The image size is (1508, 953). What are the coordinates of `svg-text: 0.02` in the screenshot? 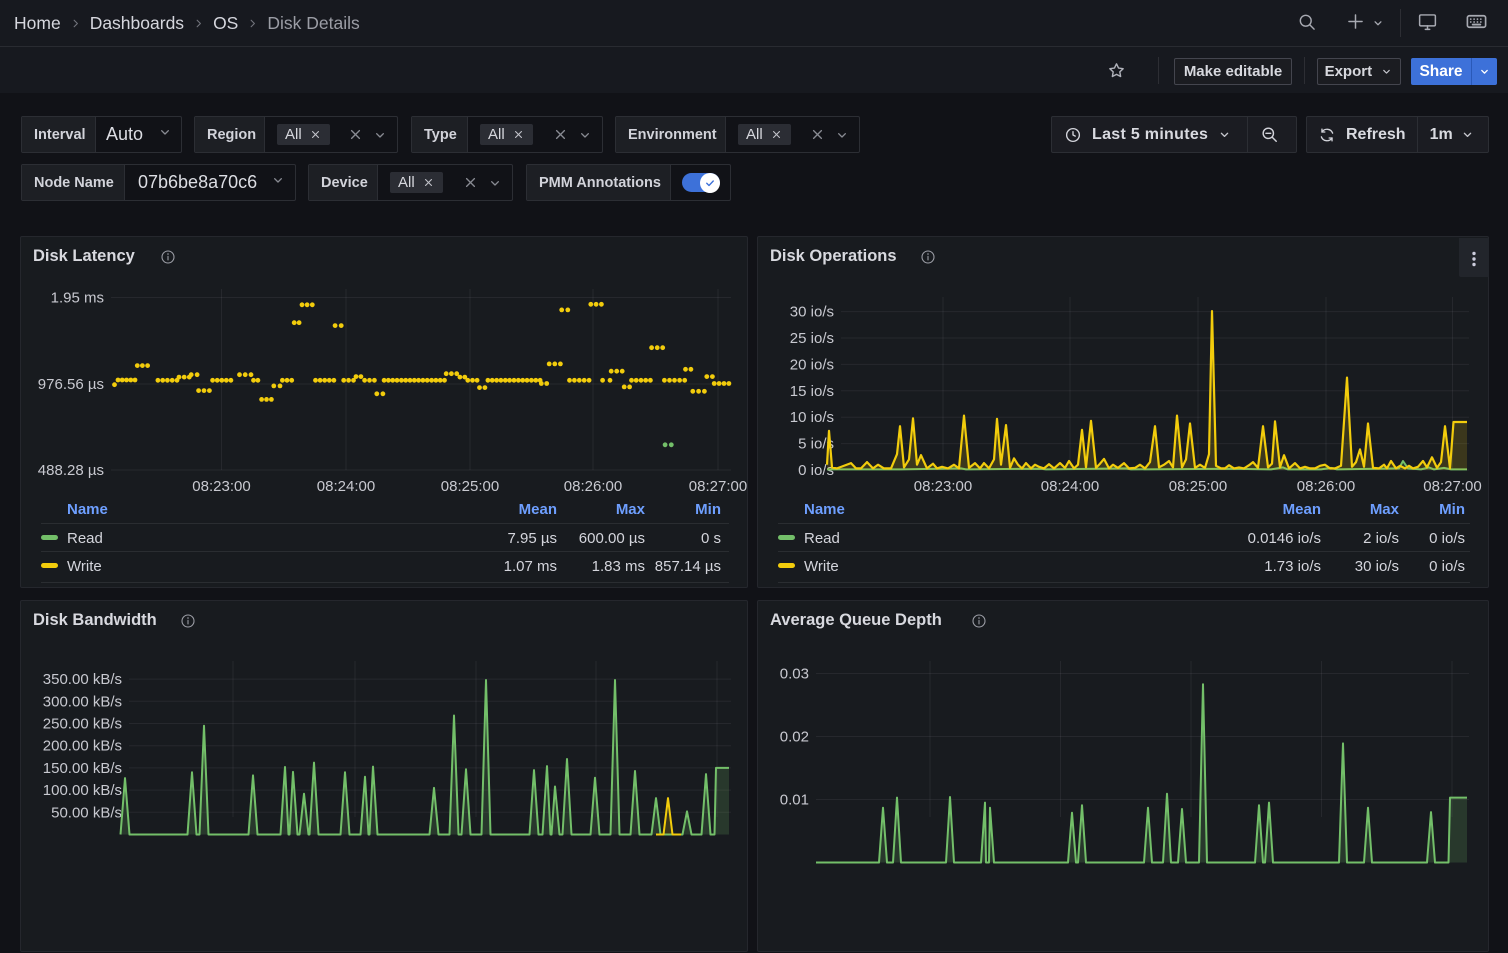 It's located at (794, 737).